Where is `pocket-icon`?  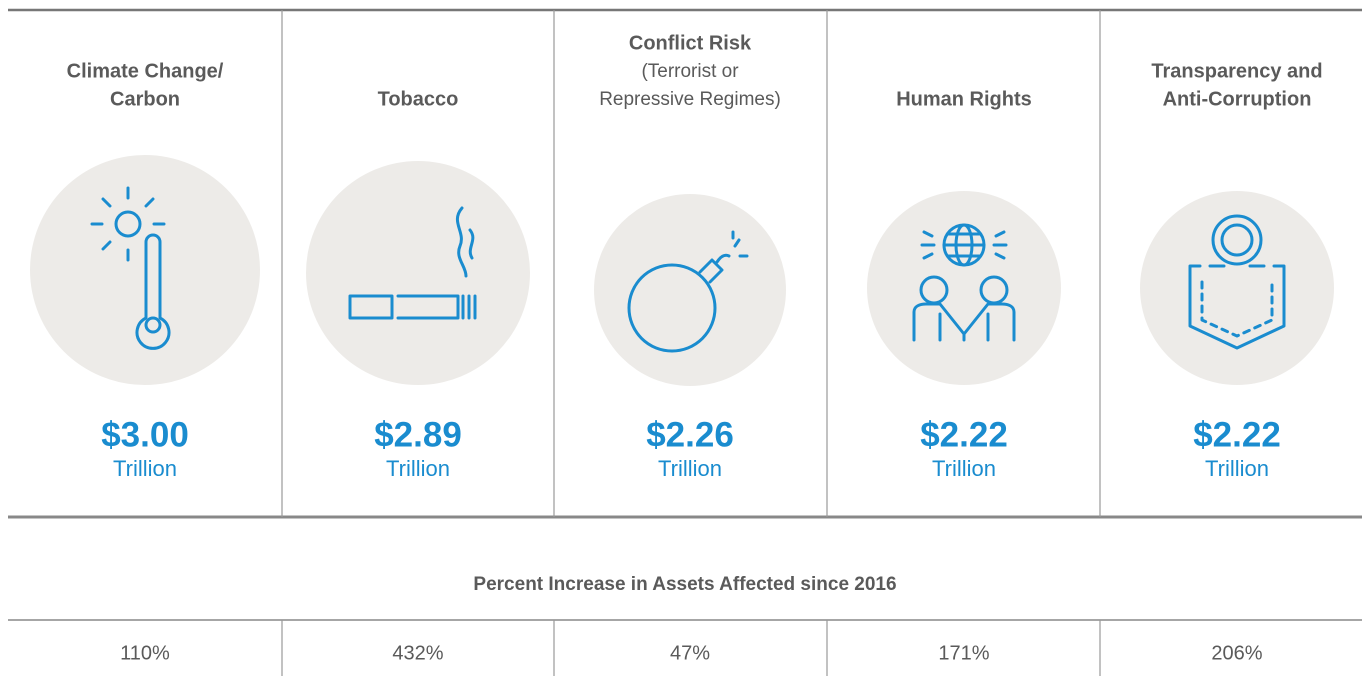
pocket-icon is located at coordinates (1237, 282).